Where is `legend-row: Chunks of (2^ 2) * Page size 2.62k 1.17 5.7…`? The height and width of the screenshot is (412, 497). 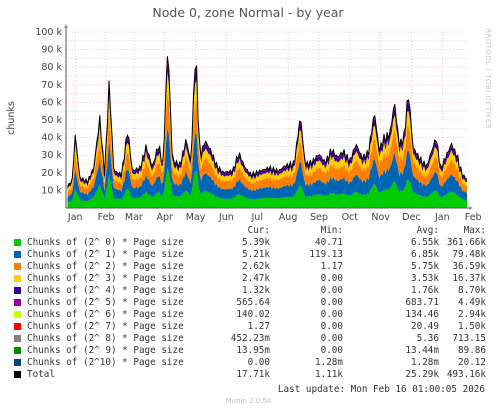 legend-row: Chunks of (2^ 2) * Page size 2.62k 1.17 5.7… is located at coordinates (248, 267).